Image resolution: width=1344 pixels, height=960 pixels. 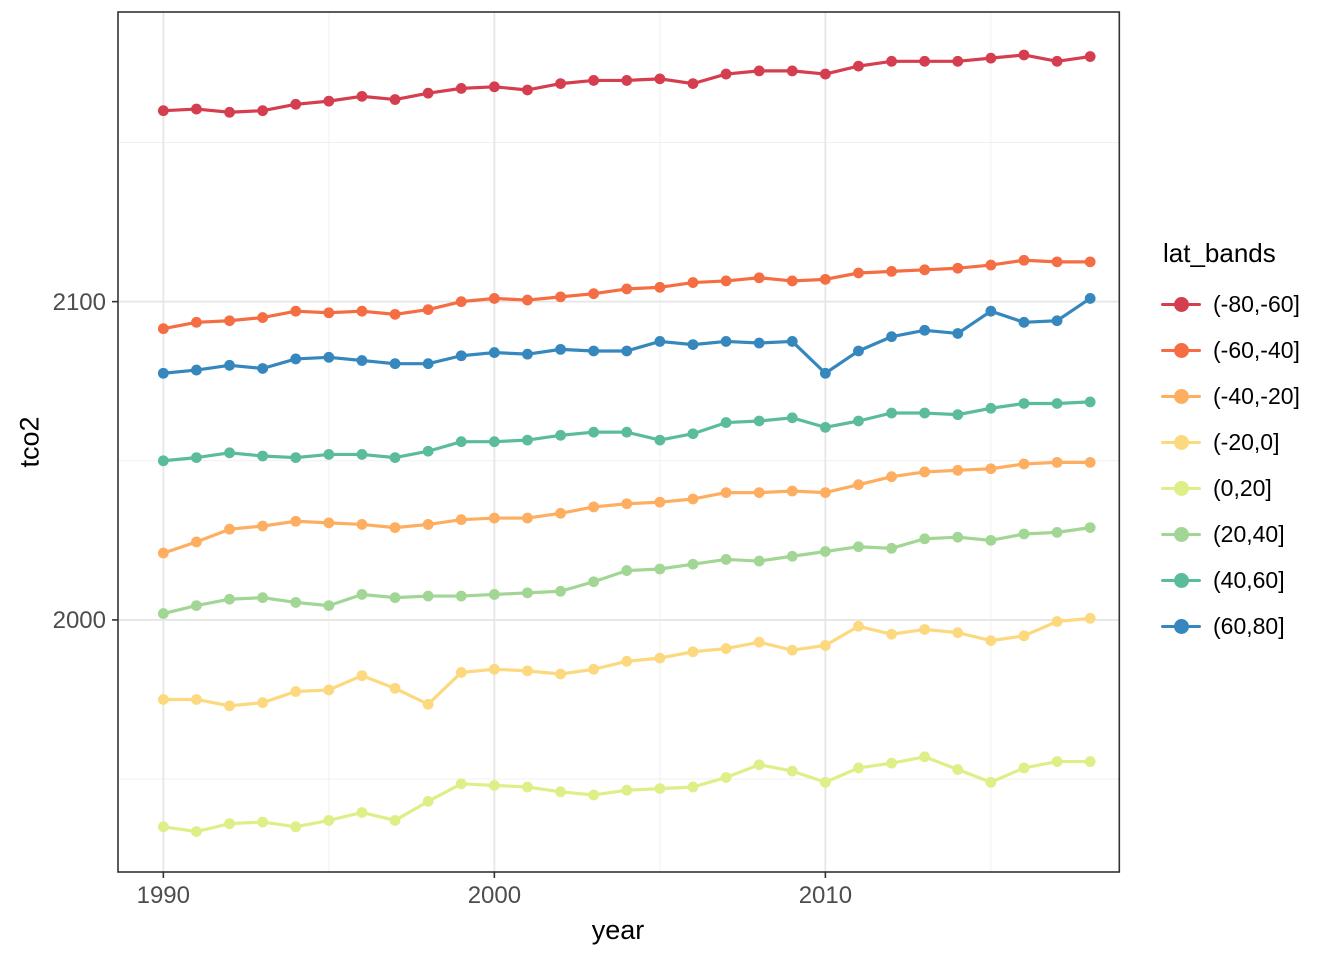 I want to click on legend-item: (-80,-60], so click(x=1230, y=304).